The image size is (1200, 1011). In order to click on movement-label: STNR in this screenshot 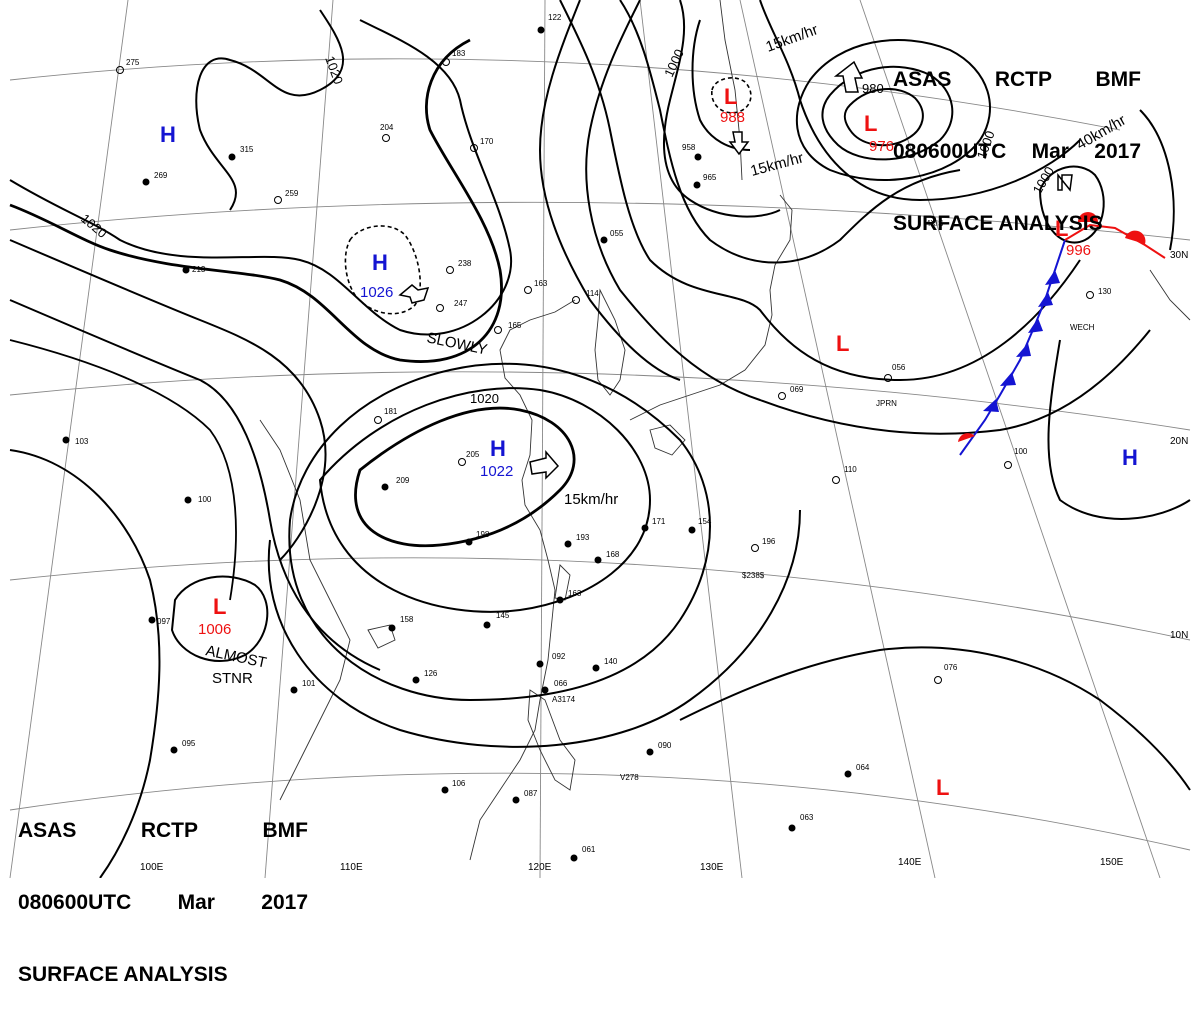, I will do `click(232, 678)`.